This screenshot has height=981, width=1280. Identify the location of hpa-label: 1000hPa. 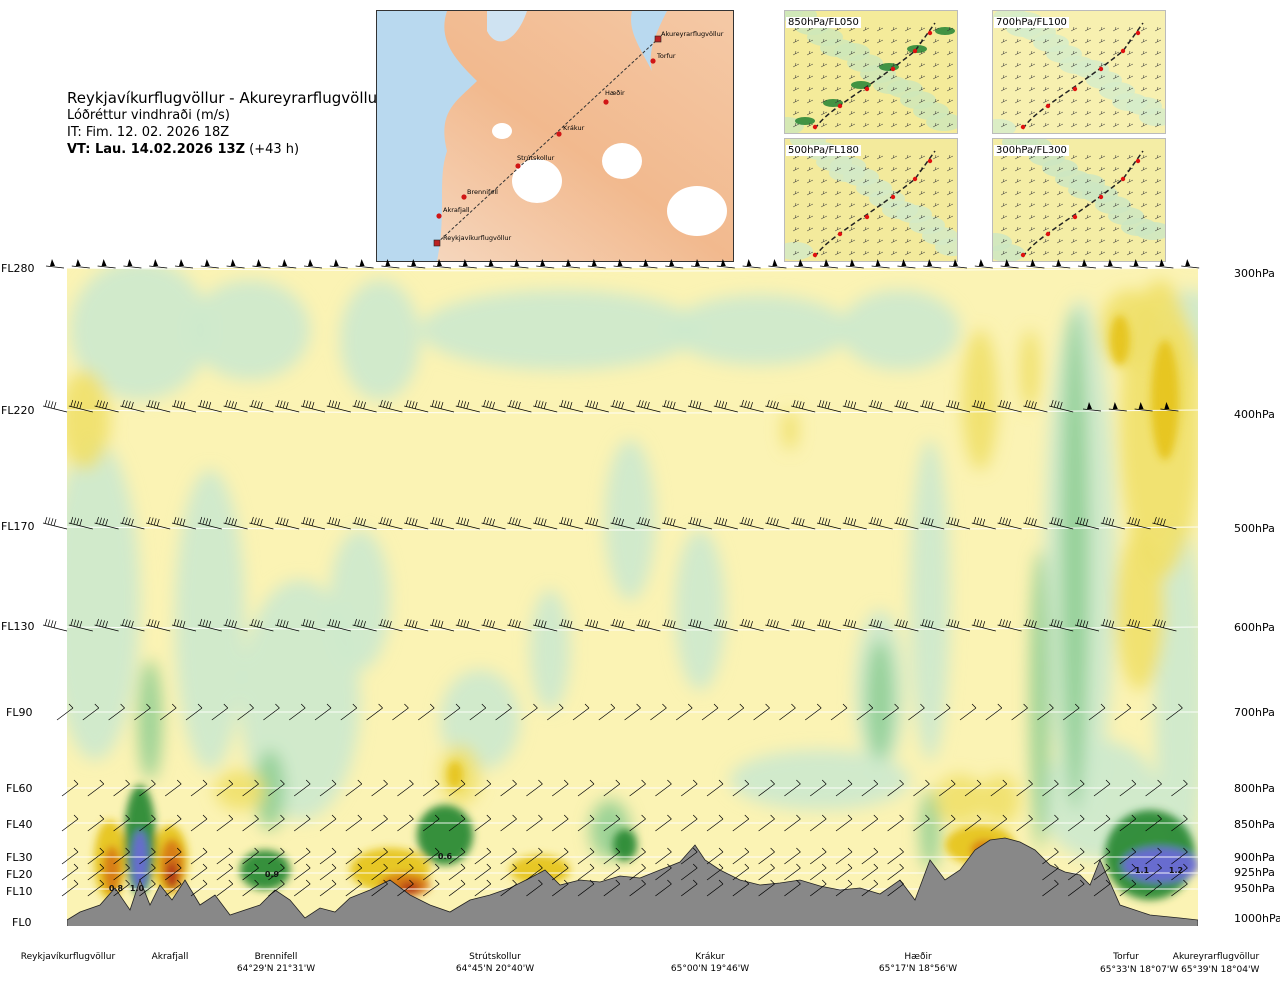
(1257, 918).